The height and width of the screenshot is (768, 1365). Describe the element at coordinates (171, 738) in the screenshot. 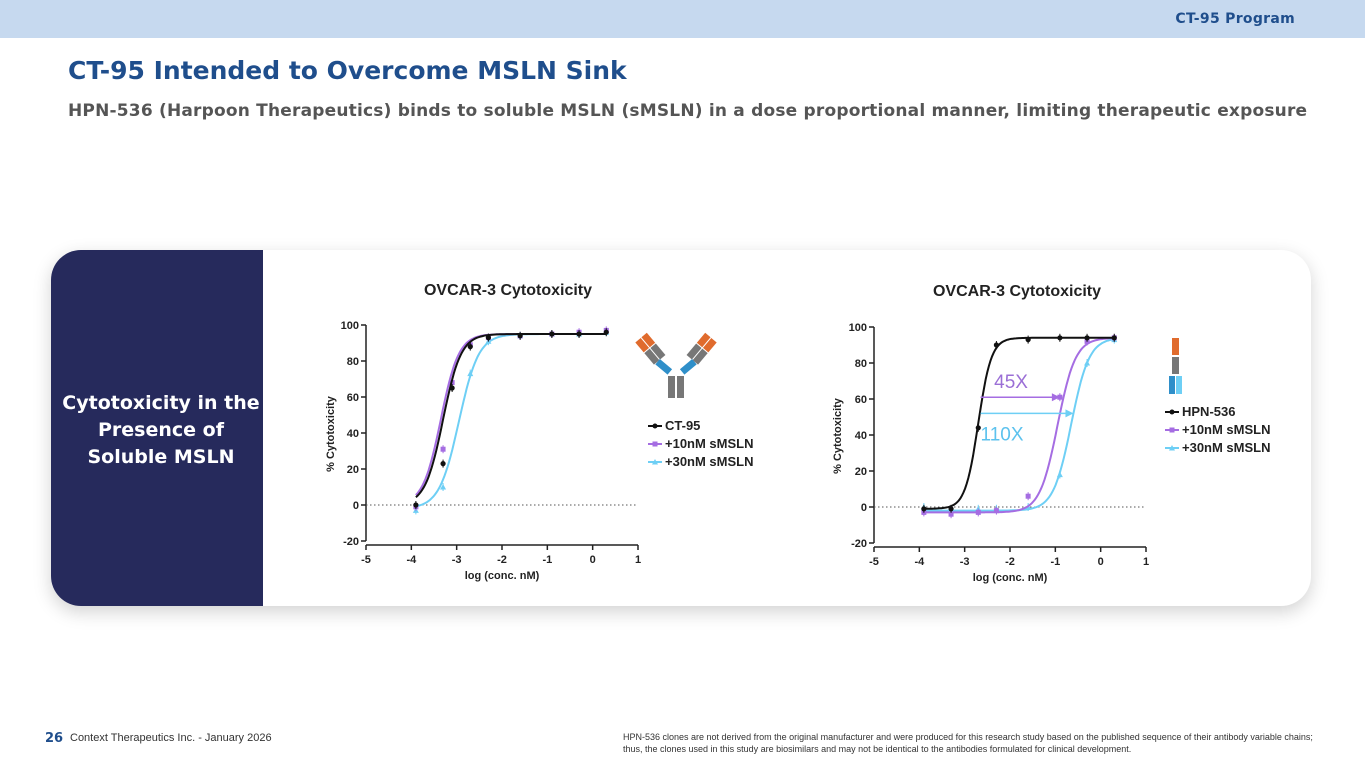

I see `company-footer: Context Therapeutics Inc. - January 2026` at that location.